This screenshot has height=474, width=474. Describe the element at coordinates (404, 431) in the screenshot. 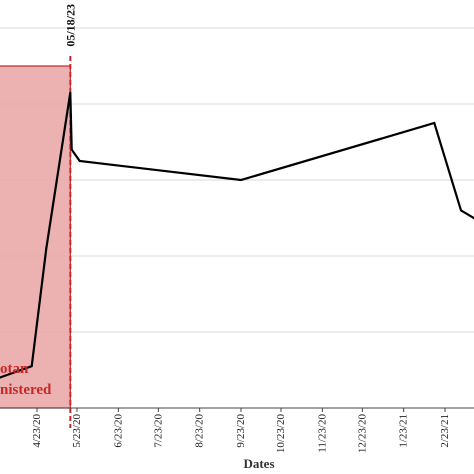

I see `x-tick-label: 1/23/21` at that location.